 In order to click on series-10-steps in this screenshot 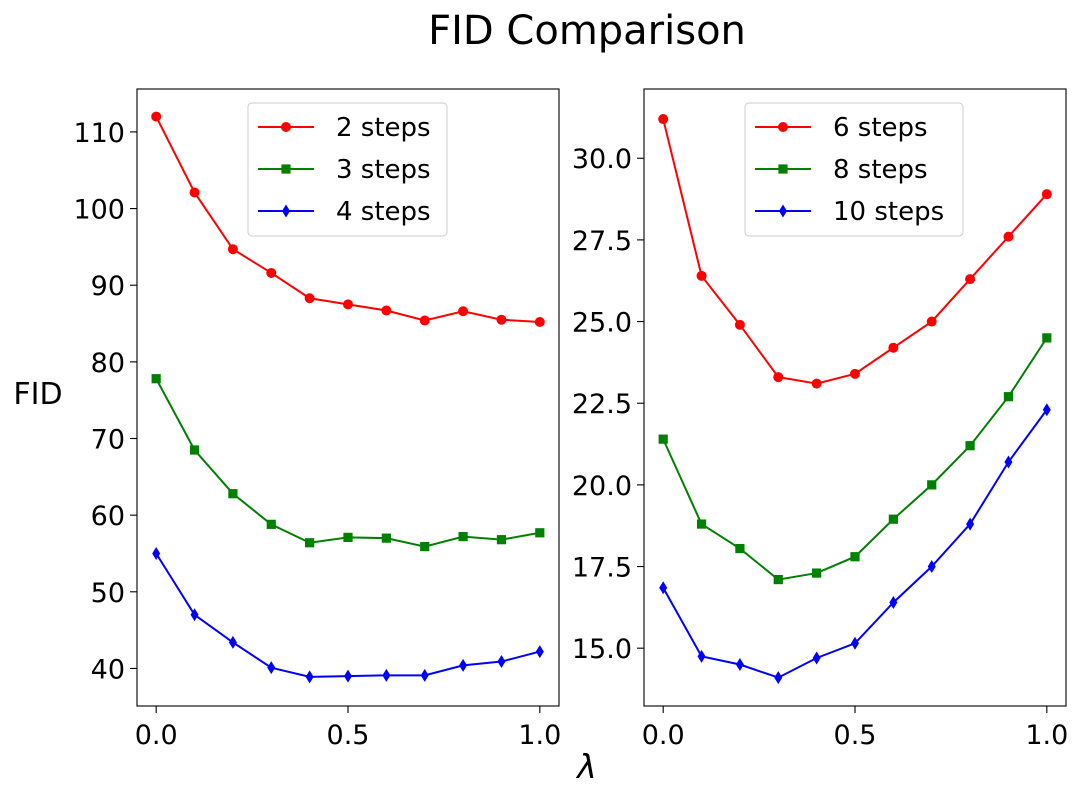, I will do `click(855, 544)`.